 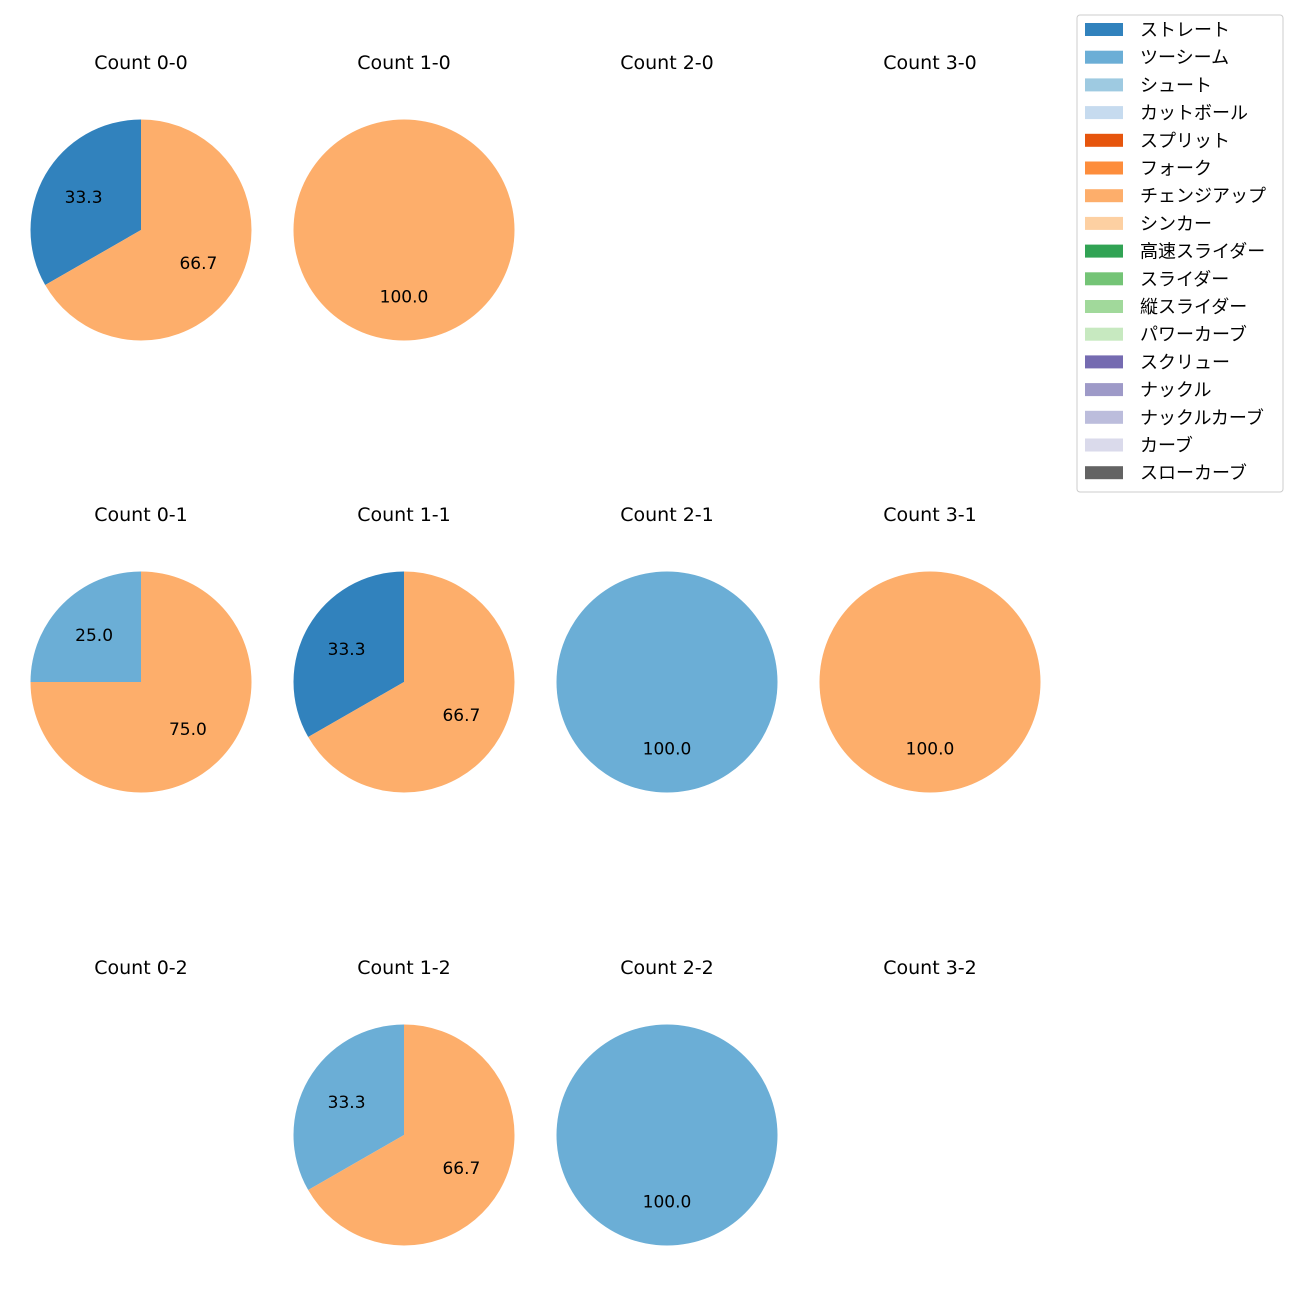 What do you see at coordinates (667, 515) in the screenshot?
I see `panel-title: Count 2-1` at bounding box center [667, 515].